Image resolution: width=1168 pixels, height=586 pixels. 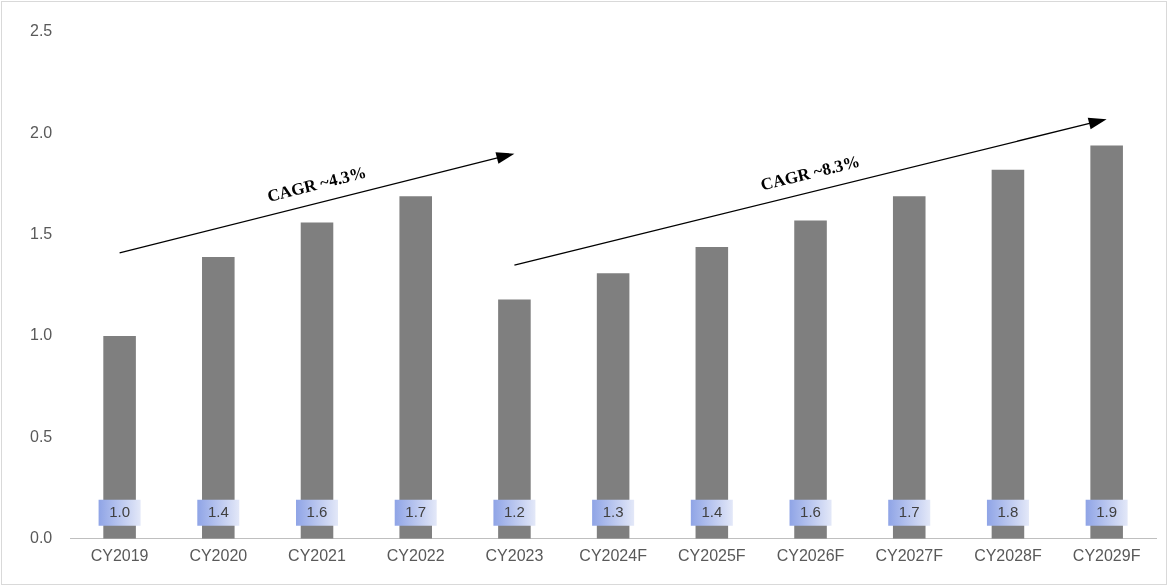 What do you see at coordinates (41, 31) in the screenshot?
I see `y-tick-label: 2.5` at bounding box center [41, 31].